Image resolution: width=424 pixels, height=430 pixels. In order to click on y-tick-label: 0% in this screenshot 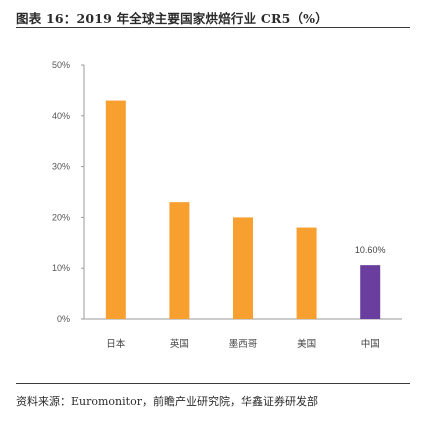, I will do `click(63, 319)`.